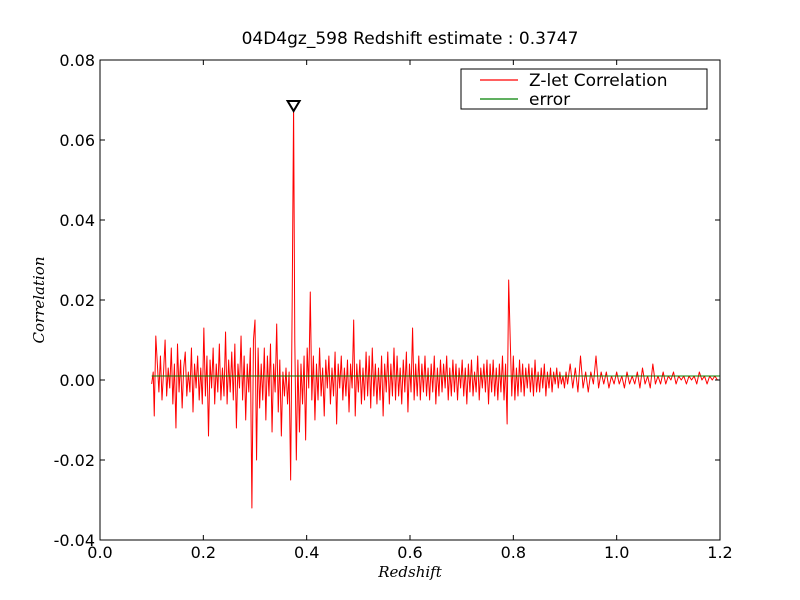 The height and width of the screenshot is (600, 800). What do you see at coordinates (77, 220) in the screenshot?
I see `y-tick-label: 0.04` at bounding box center [77, 220].